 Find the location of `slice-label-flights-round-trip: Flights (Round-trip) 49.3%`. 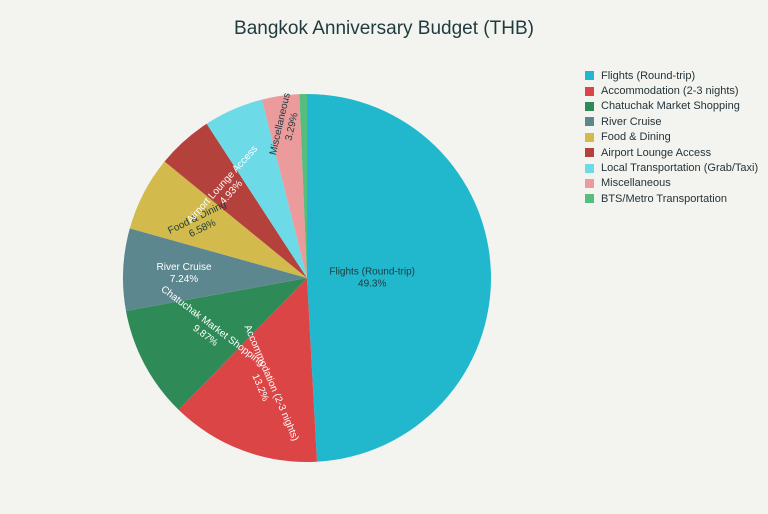

slice-label-flights-round-trip: Flights (Round-trip) 49.3% is located at coordinates (372, 278).